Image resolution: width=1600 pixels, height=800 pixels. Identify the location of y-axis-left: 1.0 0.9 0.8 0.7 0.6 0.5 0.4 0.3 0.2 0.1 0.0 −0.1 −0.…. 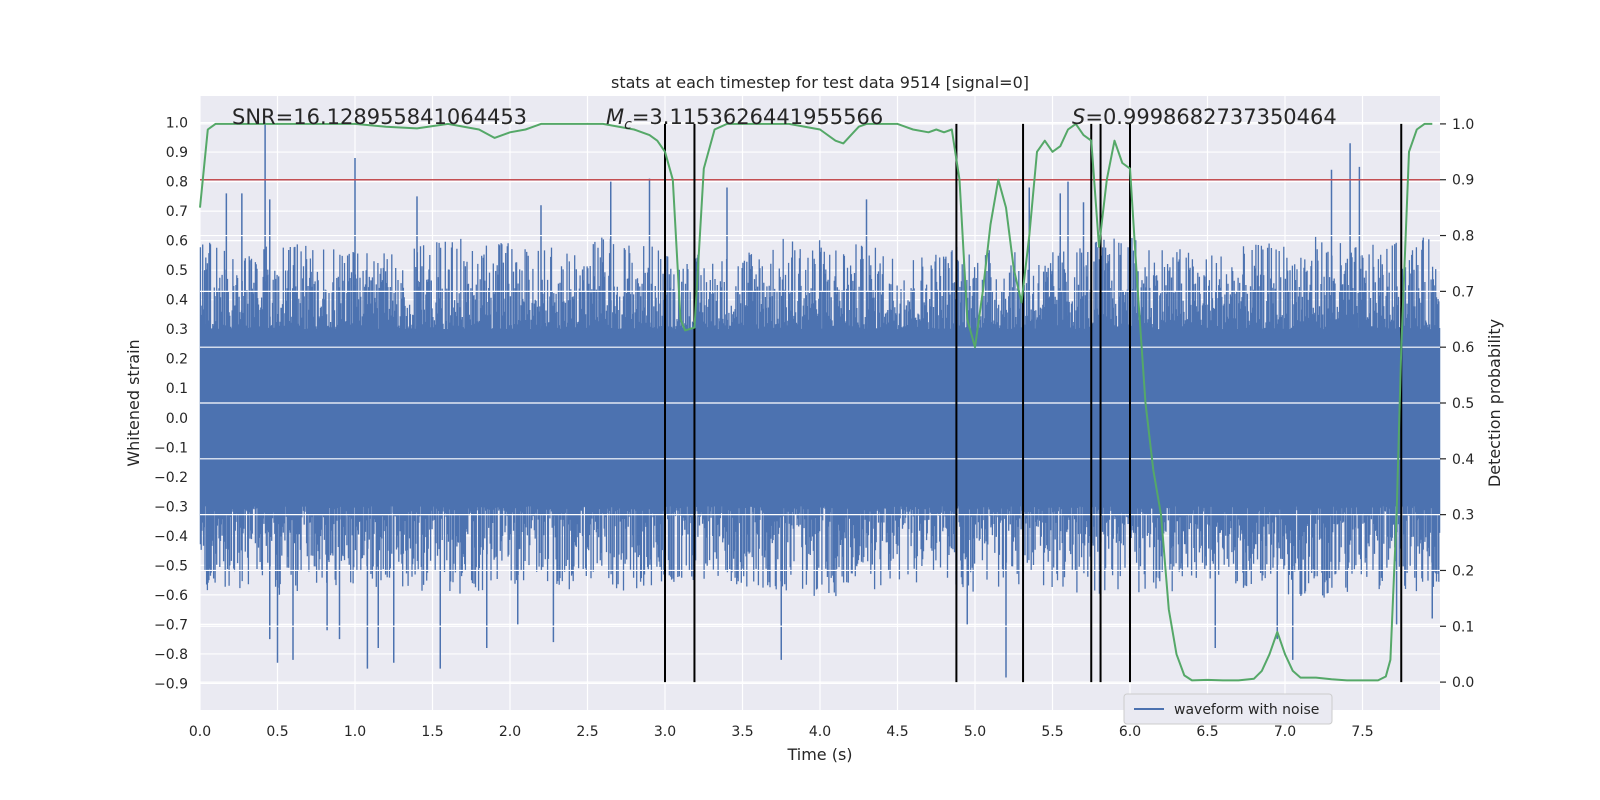
(171, 404).